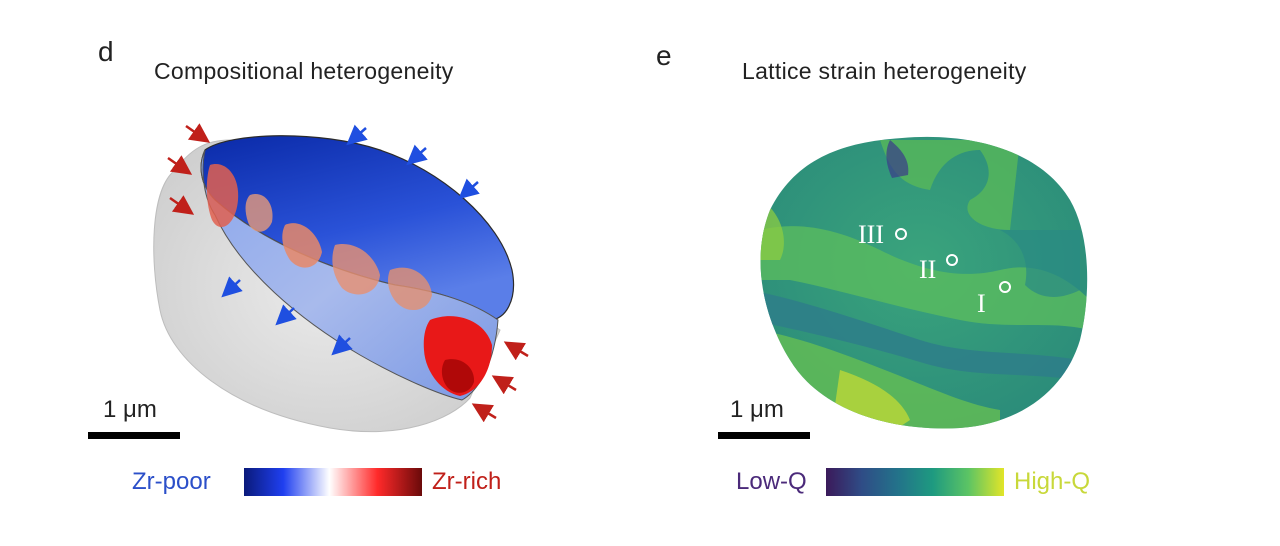 The width and height of the screenshot is (1280, 546). I want to click on measurement-point-II, so click(952, 260).